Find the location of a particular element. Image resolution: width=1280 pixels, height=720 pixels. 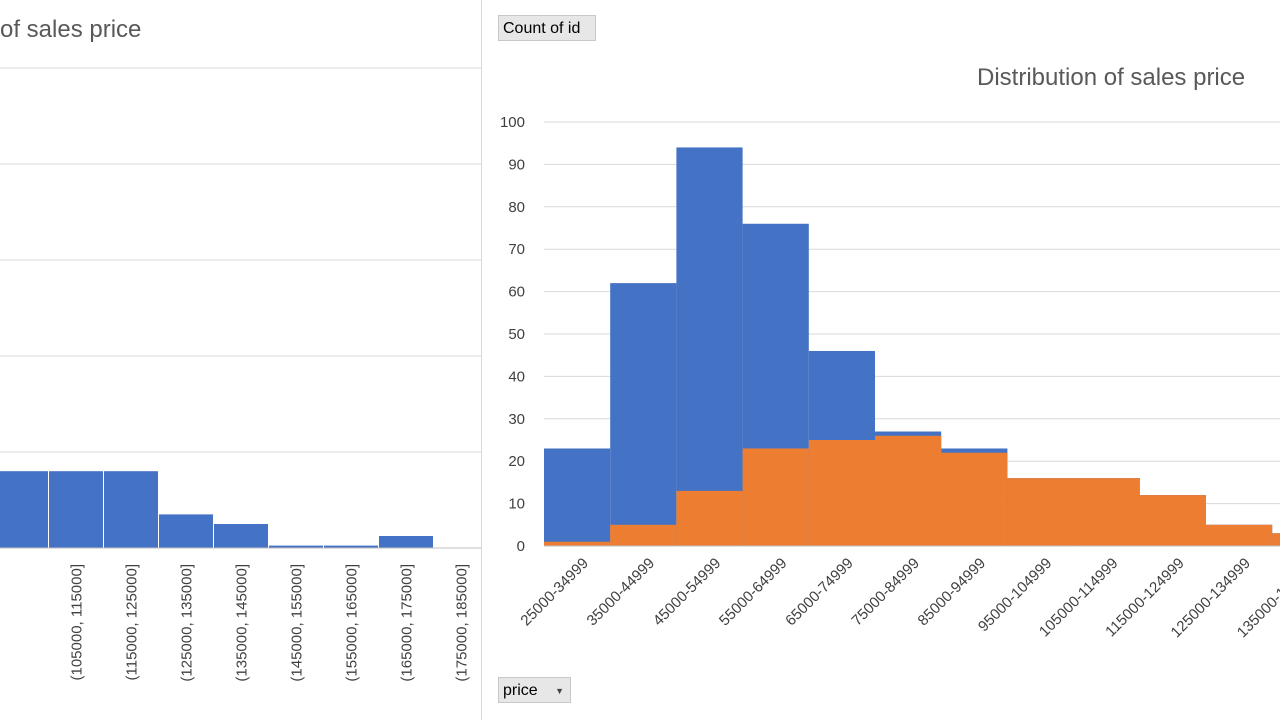

right-y-tick-label: 70 is located at coordinates (516, 249).